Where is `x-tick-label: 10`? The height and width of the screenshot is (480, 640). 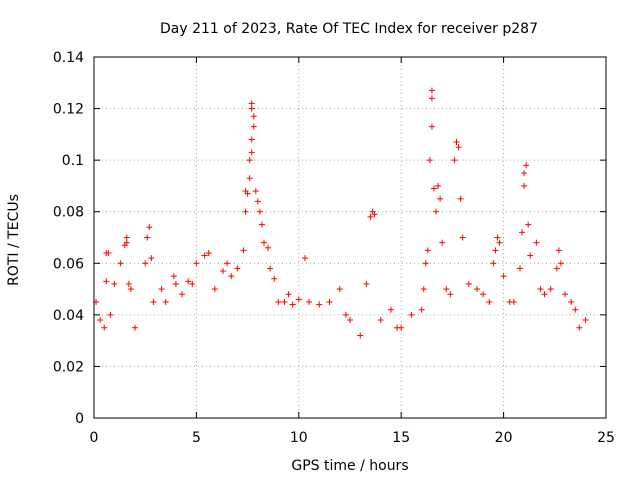 x-tick-label: 10 is located at coordinates (299, 438).